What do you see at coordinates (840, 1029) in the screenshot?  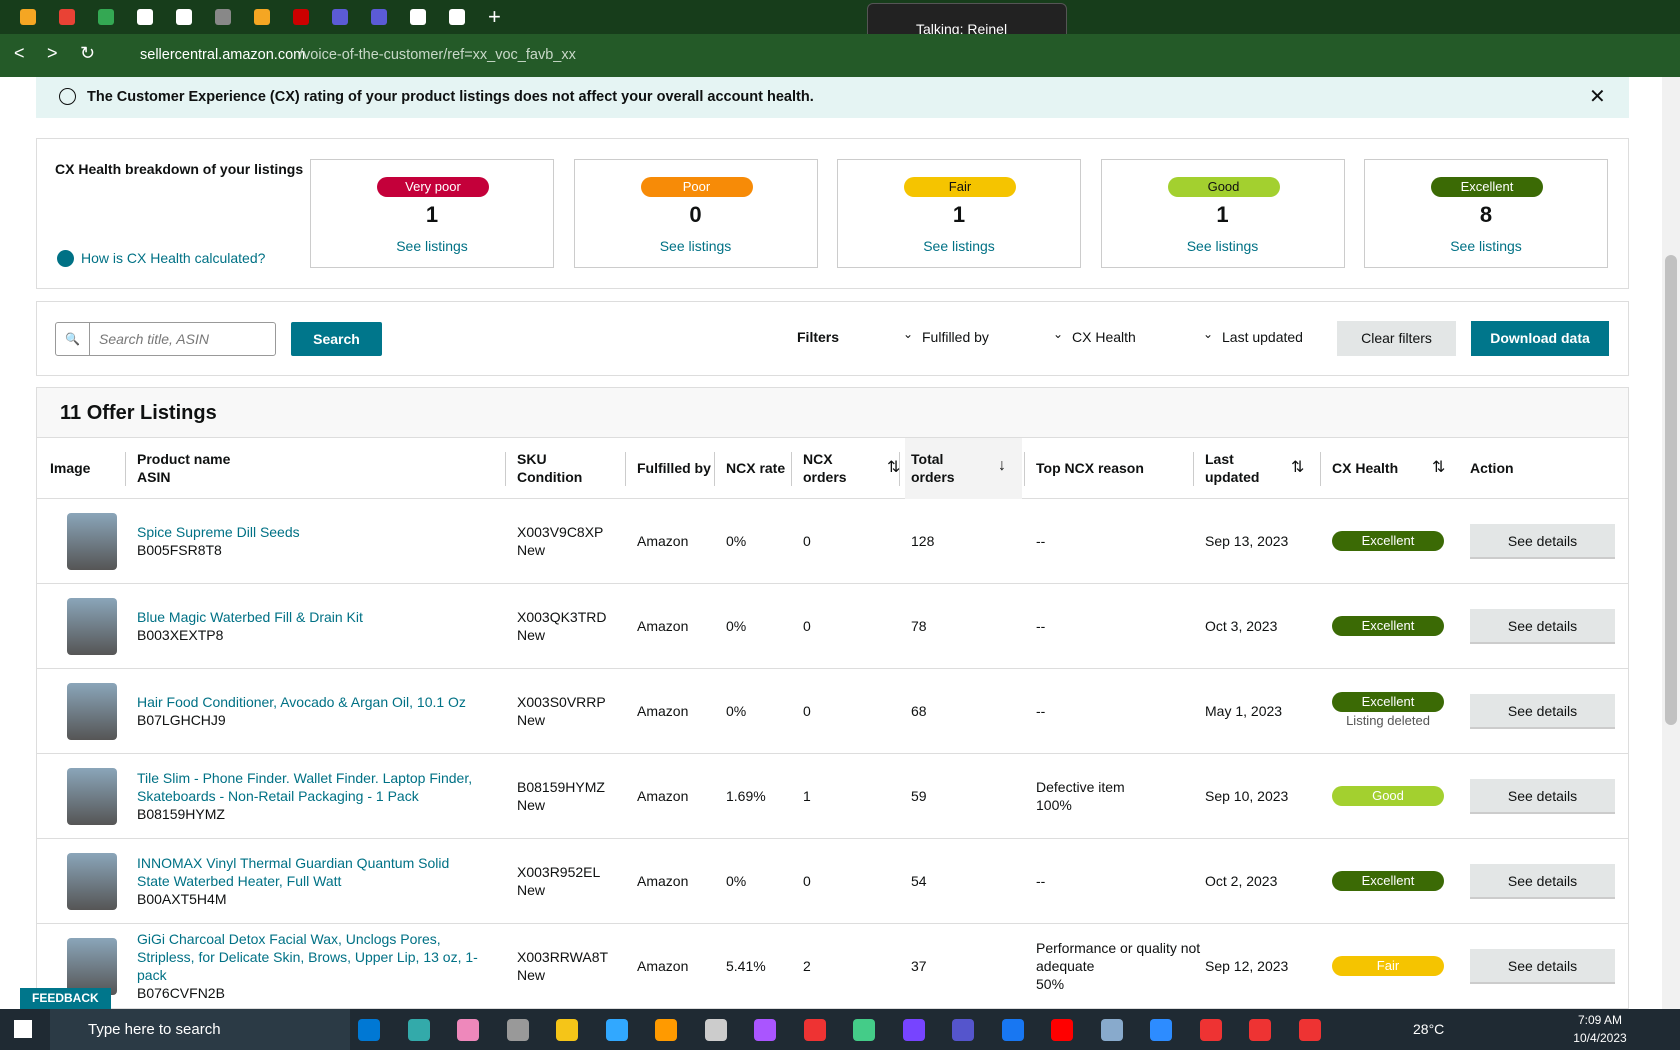 I see `taskbar: Type here to search 28°C 7:09 AM 10/4/2023` at bounding box center [840, 1029].